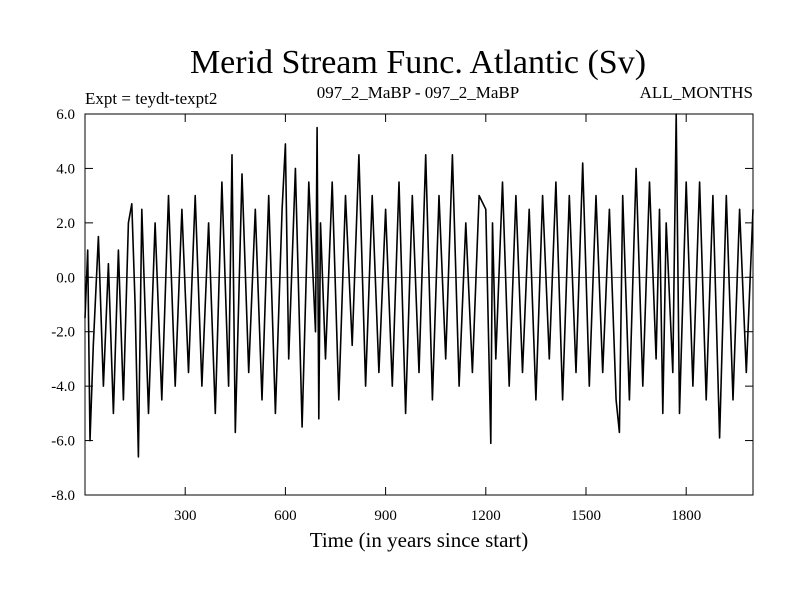 The width and height of the screenshot is (800, 600). I want to click on x-tick-label: 600, so click(285, 516).